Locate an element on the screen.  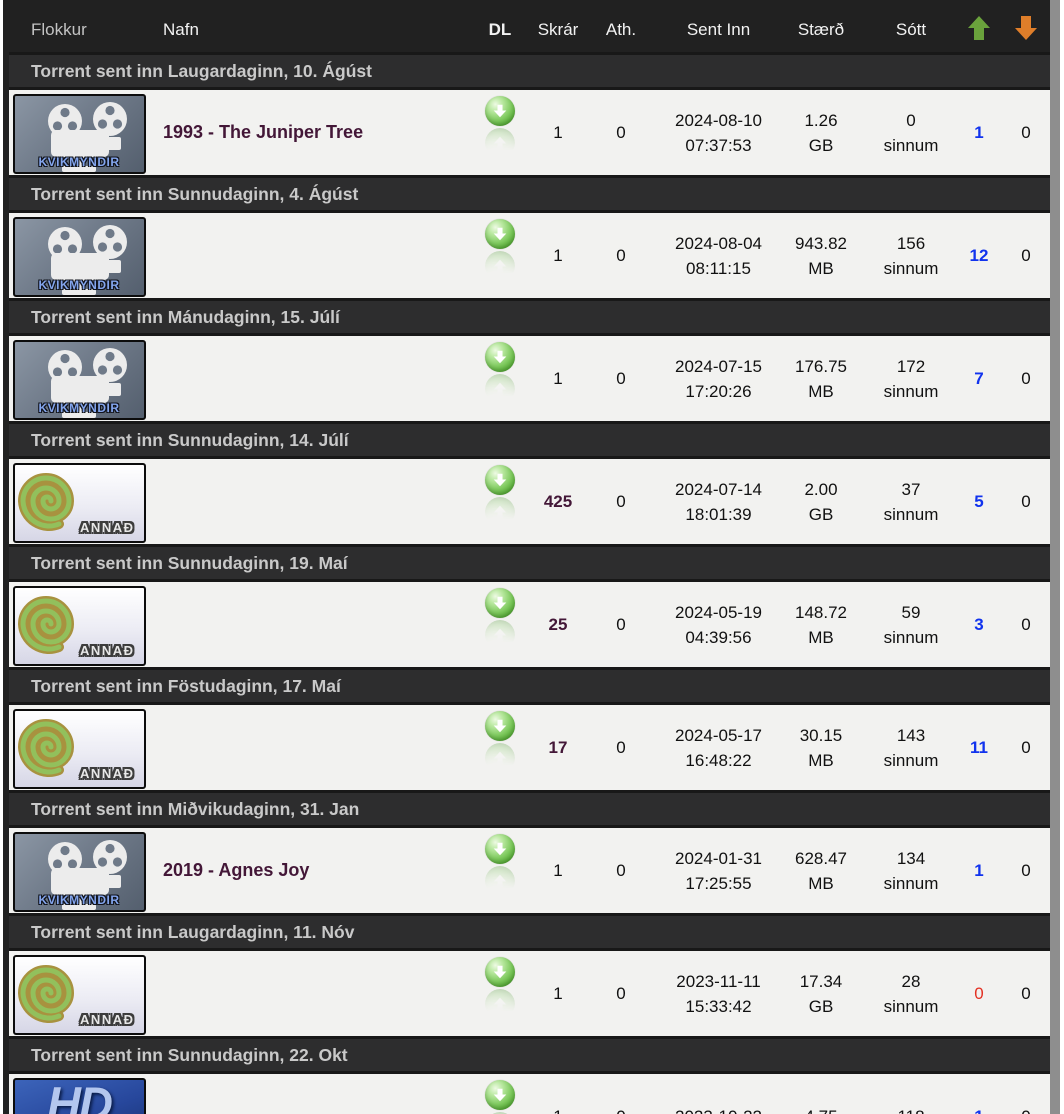
torrent-name-link: 1993 - The Juniper Tree is located at coordinates (263, 132).